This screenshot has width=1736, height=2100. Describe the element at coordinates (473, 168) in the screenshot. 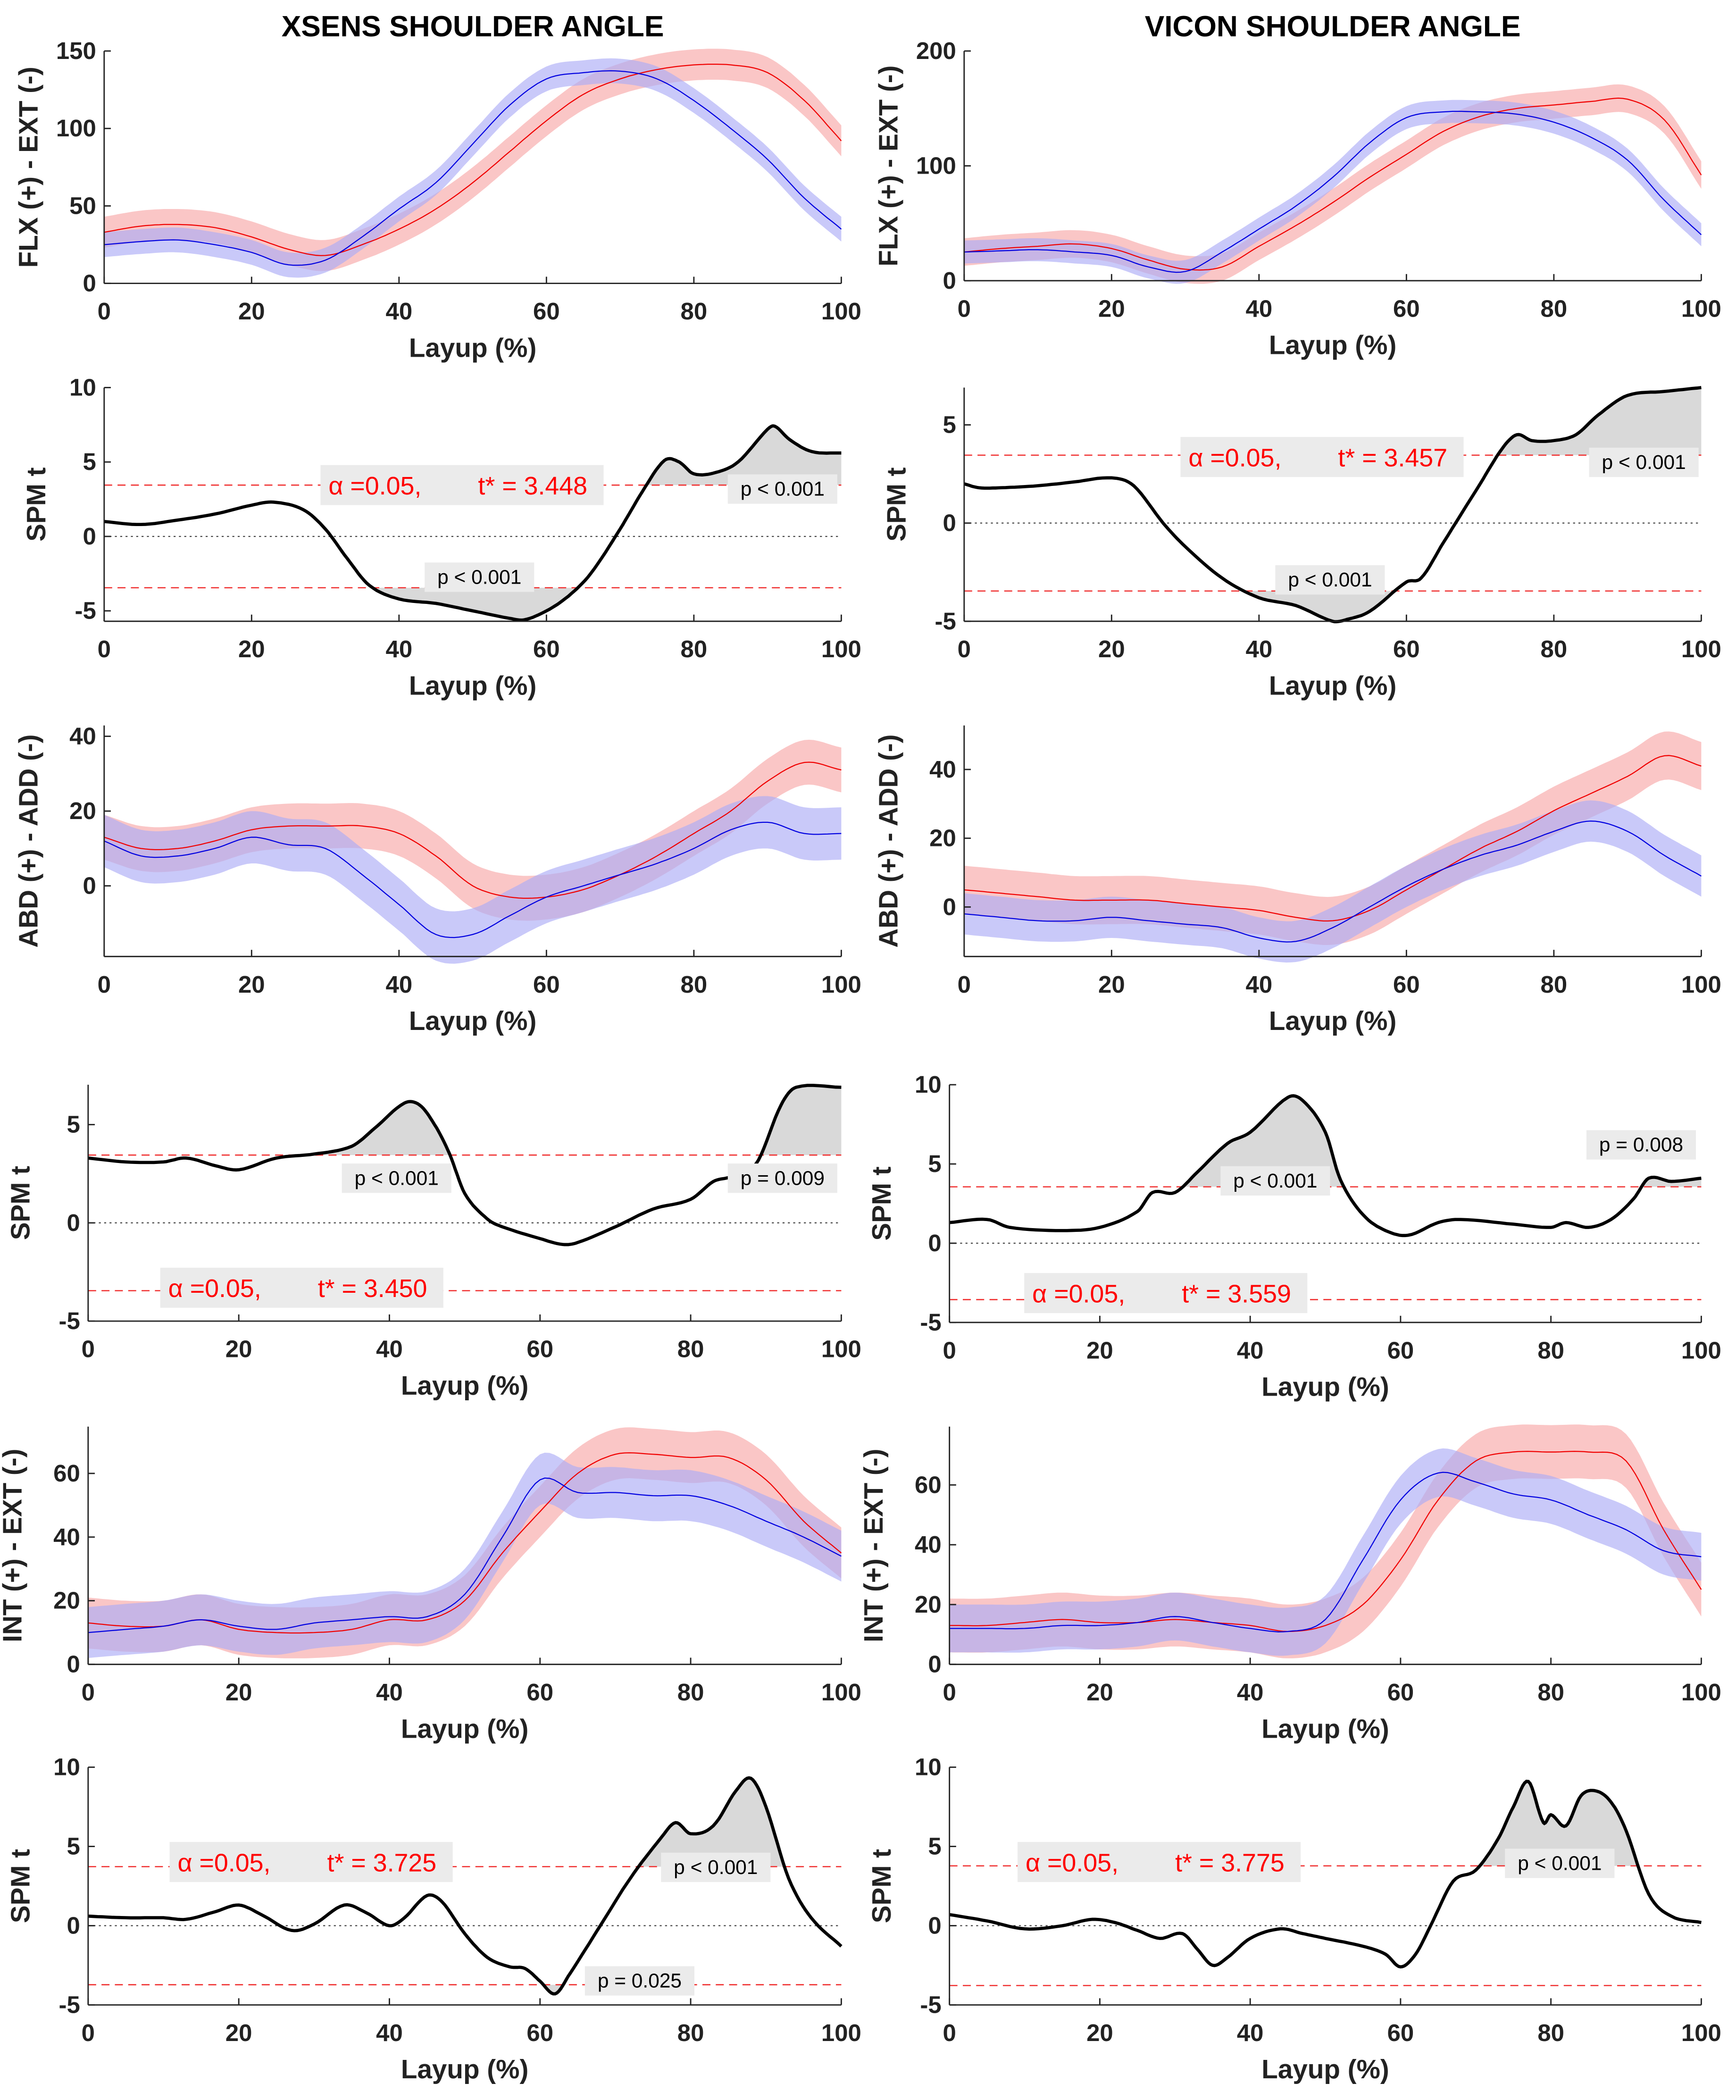

I see `blue-mean-line` at that location.